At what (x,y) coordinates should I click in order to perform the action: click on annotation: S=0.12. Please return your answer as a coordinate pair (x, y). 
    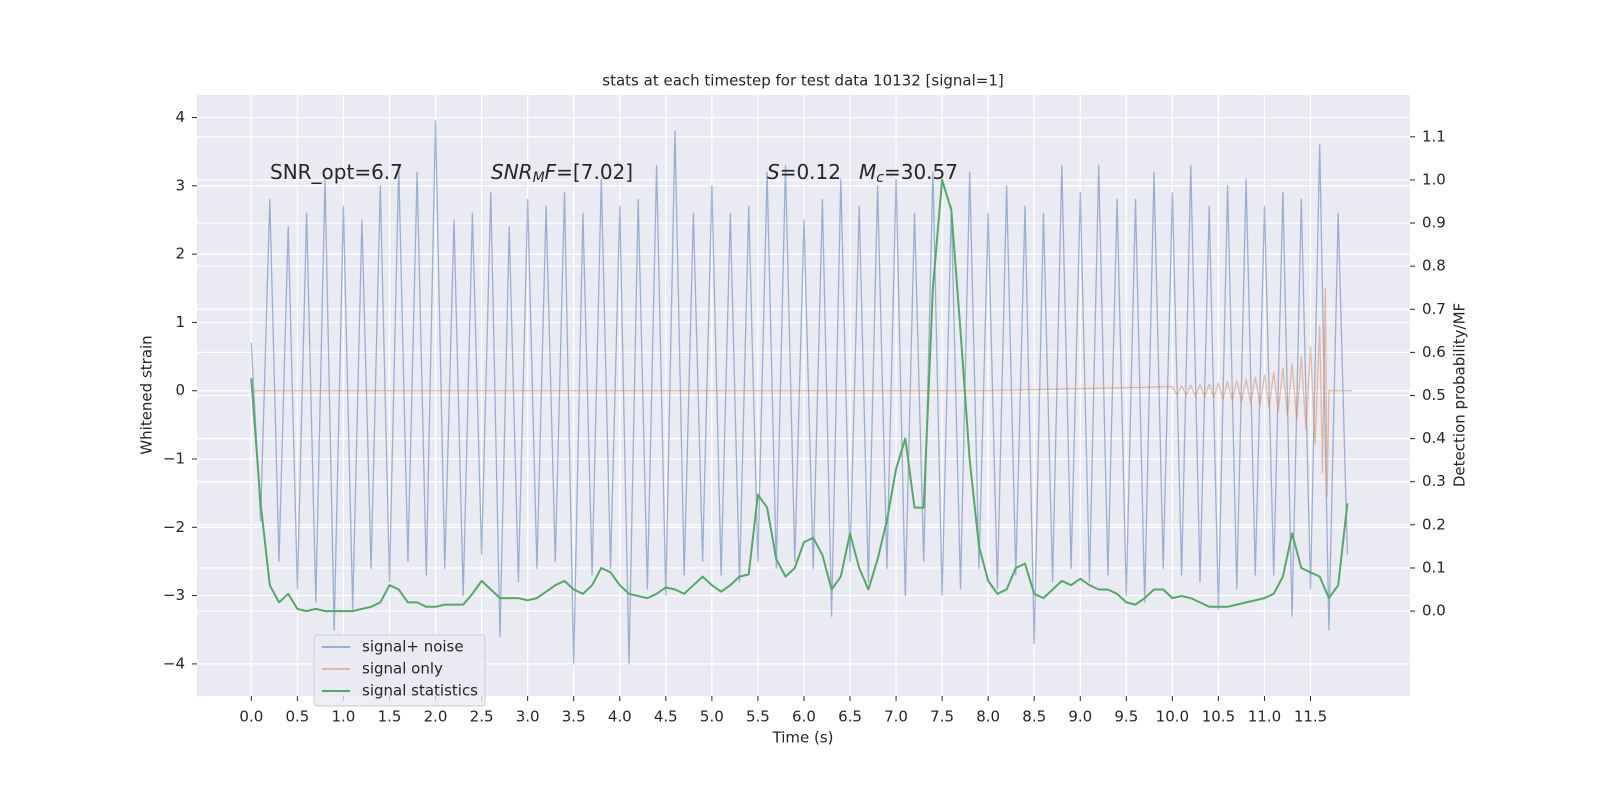
    Looking at the image, I should click on (804, 172).